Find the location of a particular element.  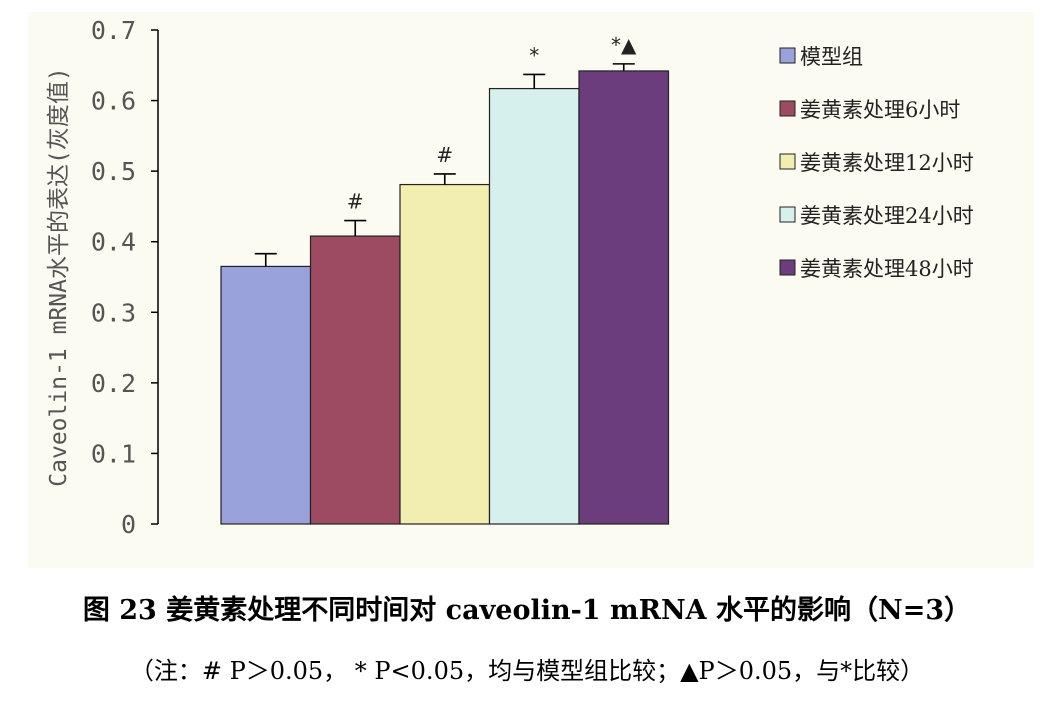

legend-label: 姜黄素处理24小时 is located at coordinates (887, 216).